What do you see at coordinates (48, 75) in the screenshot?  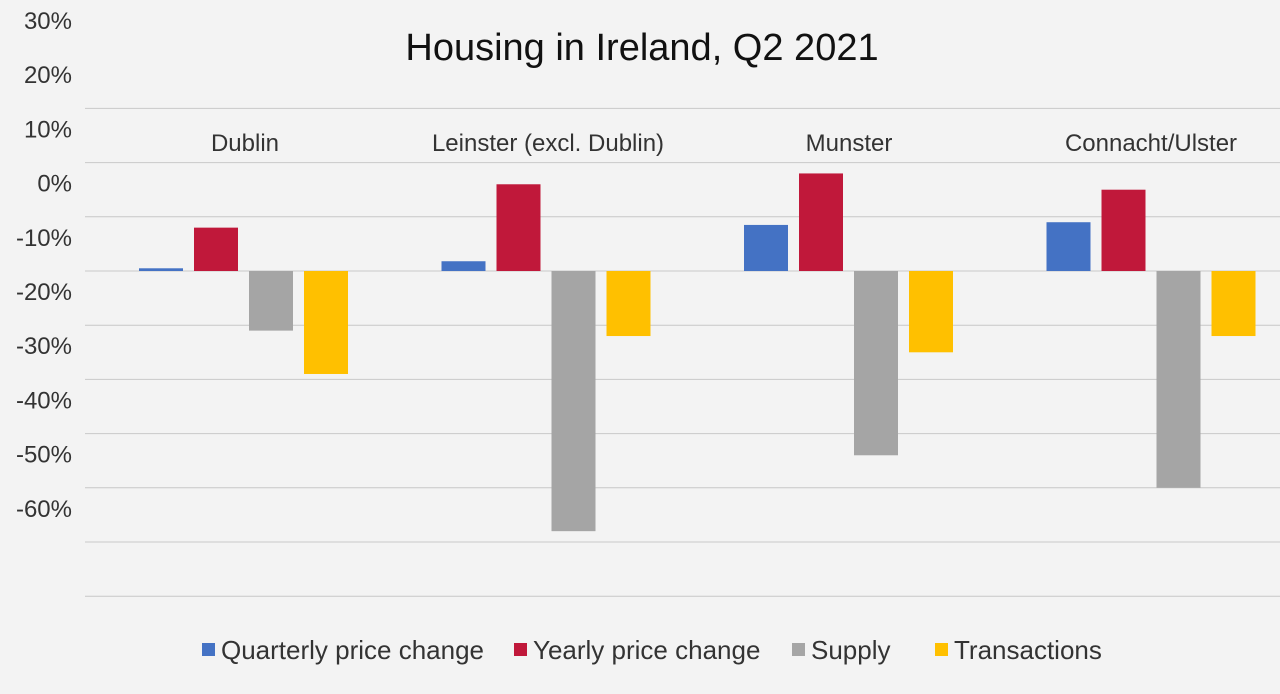 I see `y-tick-label: 20%` at bounding box center [48, 75].